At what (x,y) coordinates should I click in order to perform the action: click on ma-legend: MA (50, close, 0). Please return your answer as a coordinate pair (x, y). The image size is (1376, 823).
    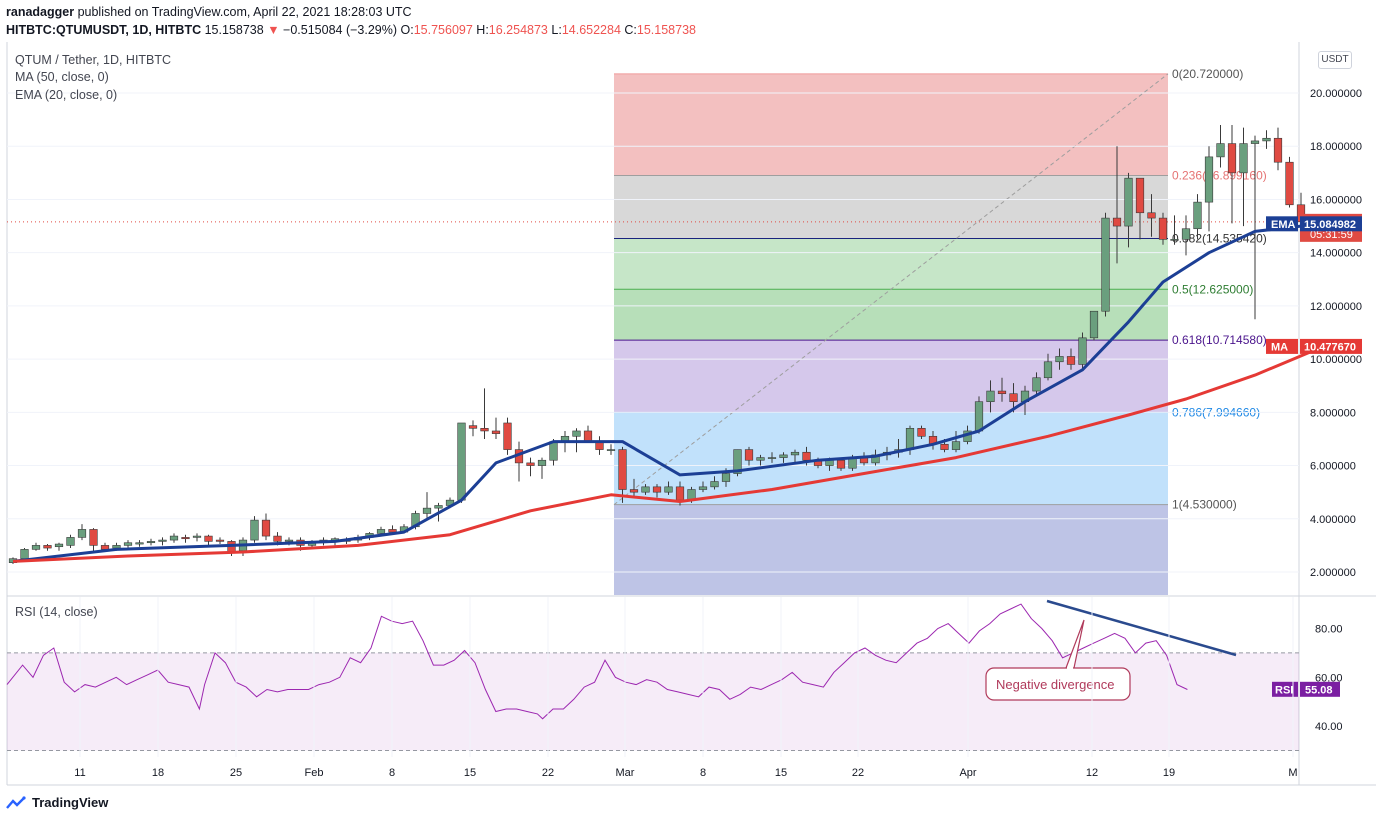
    Looking at the image, I should click on (62, 77).